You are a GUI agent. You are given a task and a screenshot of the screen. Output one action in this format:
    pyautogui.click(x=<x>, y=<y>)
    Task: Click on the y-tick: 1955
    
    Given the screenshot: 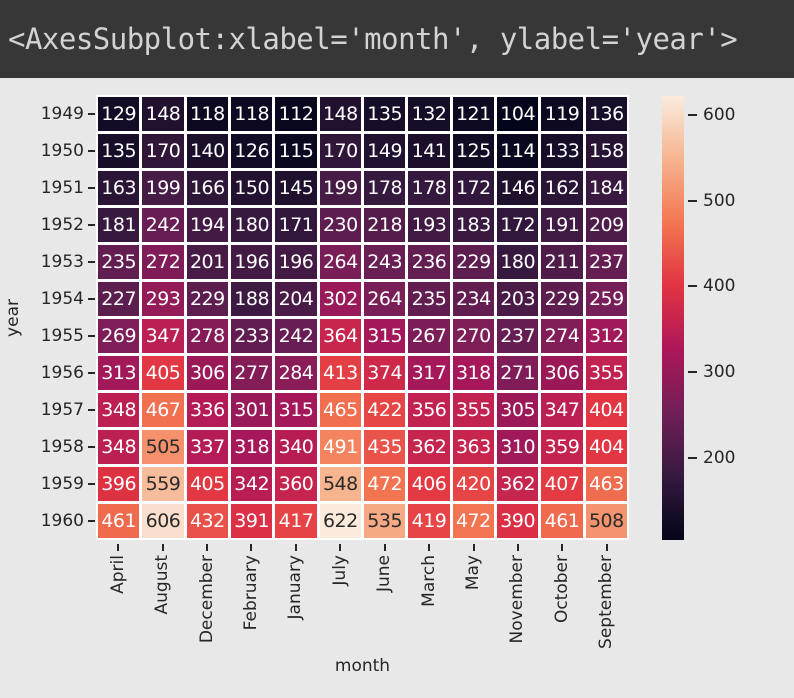 What is the action you would take?
    pyautogui.click(x=48, y=335)
    